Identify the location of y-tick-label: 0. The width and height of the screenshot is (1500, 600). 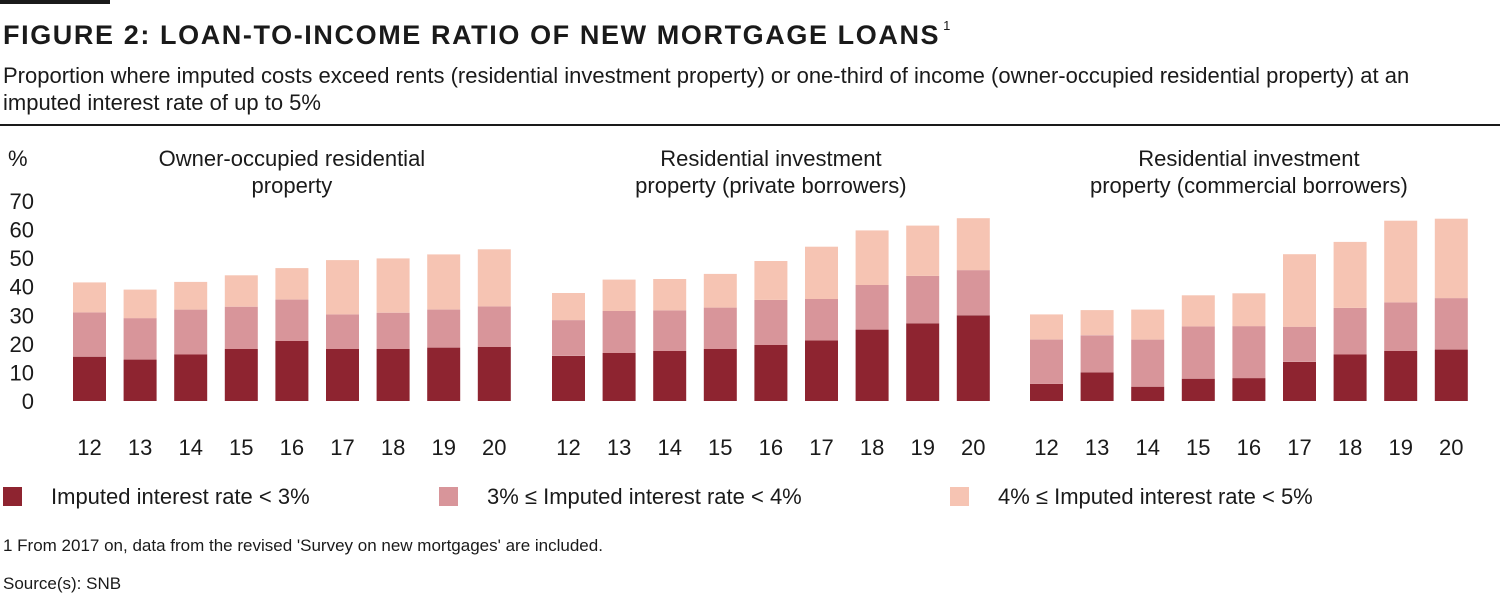
(28, 401).